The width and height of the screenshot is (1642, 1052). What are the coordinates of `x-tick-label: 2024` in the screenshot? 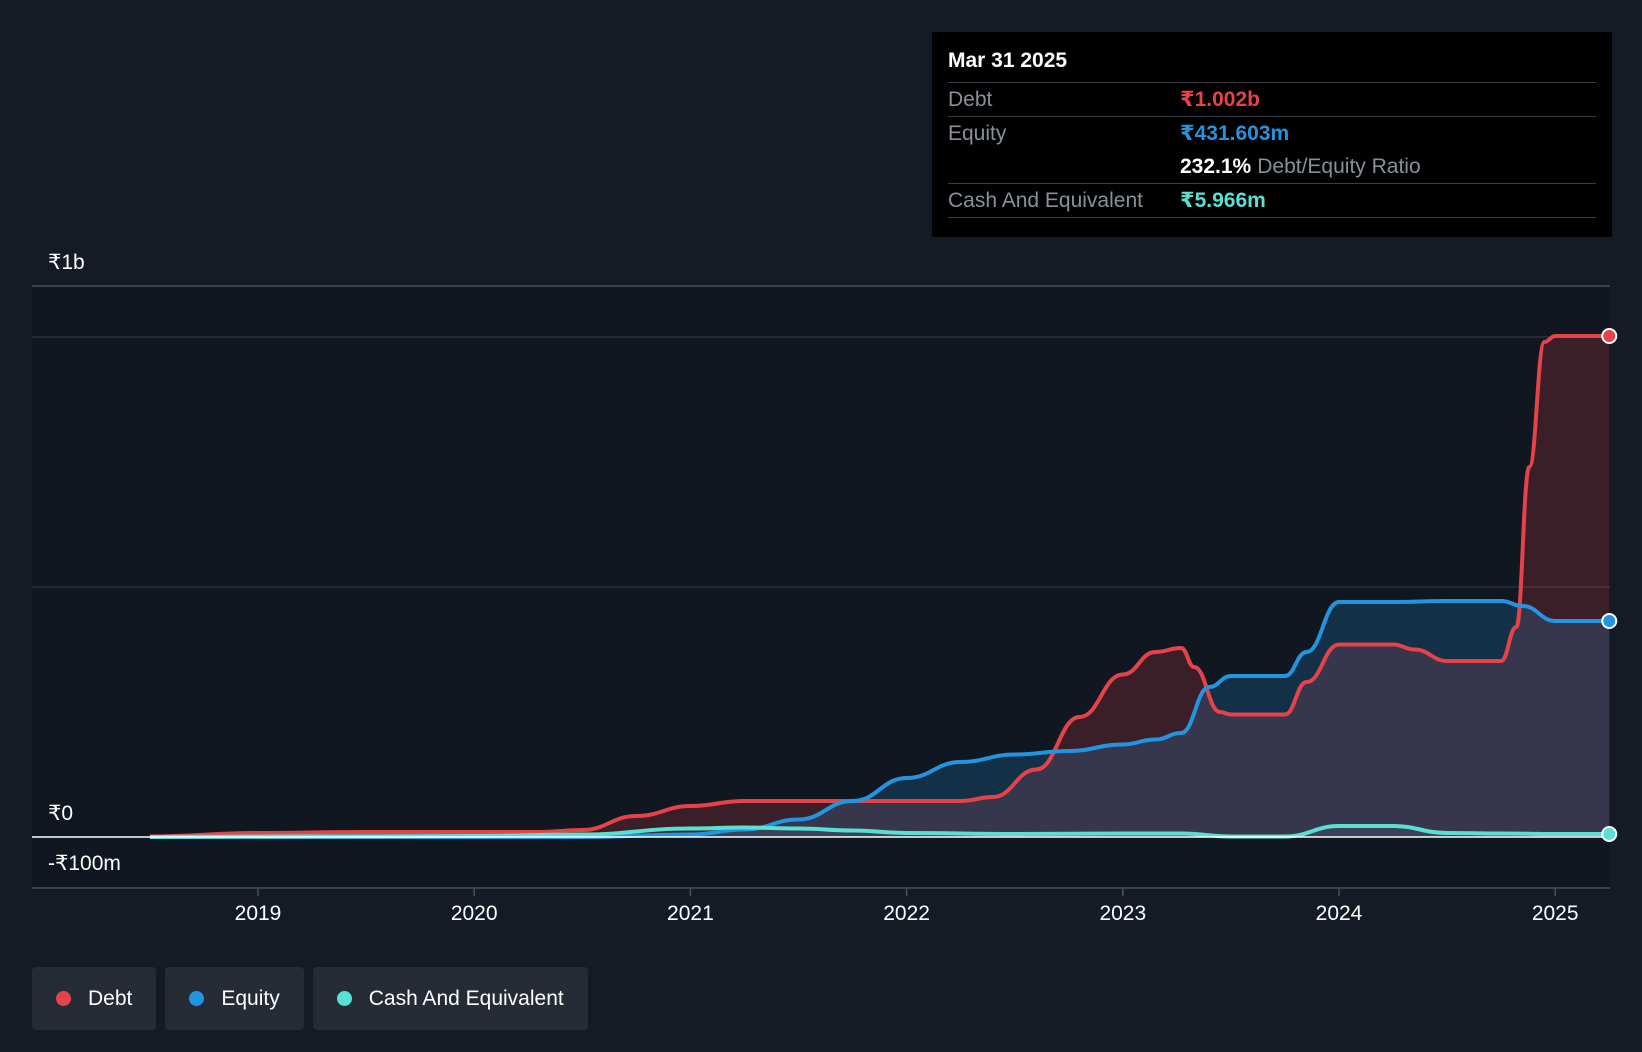 It's located at (1339, 913).